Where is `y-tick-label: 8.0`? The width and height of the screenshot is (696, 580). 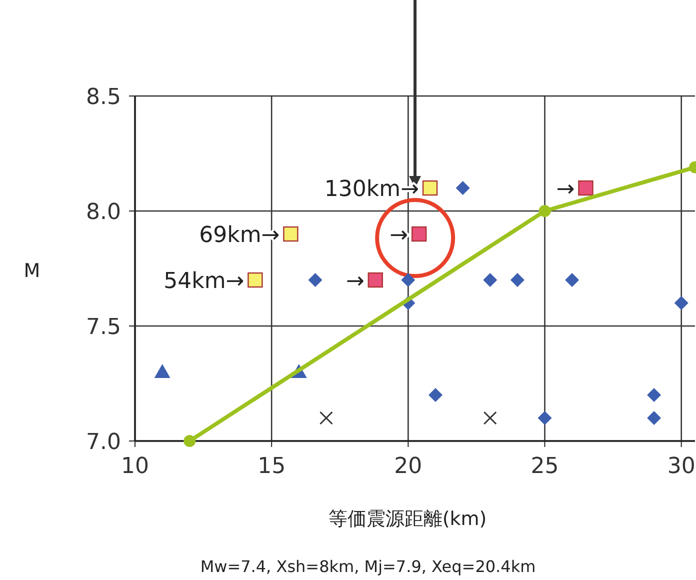 y-tick-label: 8.0 is located at coordinates (103, 212).